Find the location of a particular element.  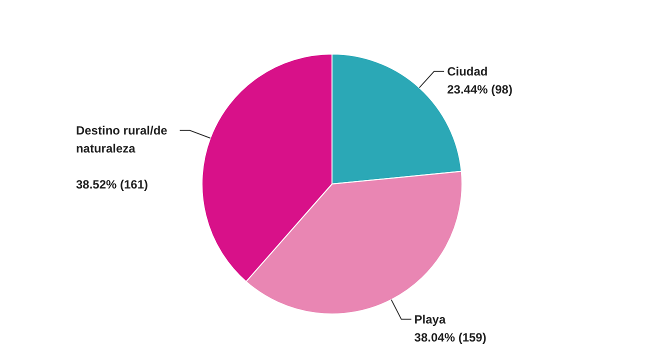

slice-label: Playa is located at coordinates (430, 319).